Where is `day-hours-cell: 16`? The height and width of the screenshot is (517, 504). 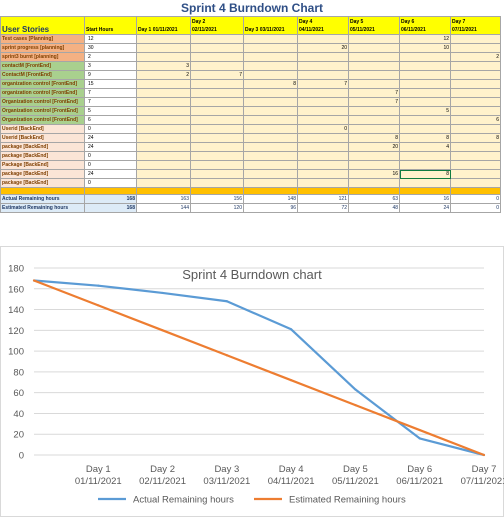
day-hours-cell: 16 is located at coordinates (374, 174).